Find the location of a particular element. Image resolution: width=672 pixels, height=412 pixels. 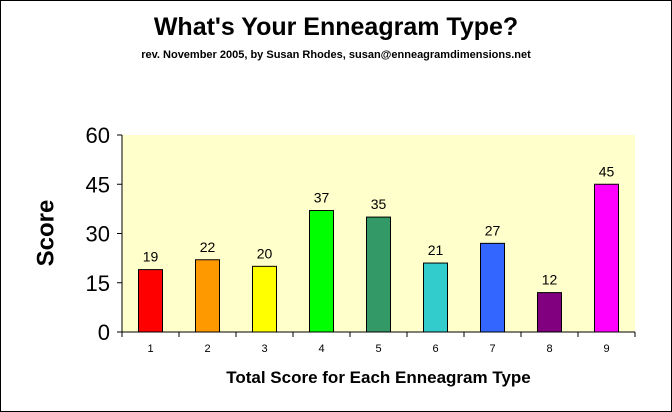

y-tick-label: 15 is located at coordinates (98, 283).